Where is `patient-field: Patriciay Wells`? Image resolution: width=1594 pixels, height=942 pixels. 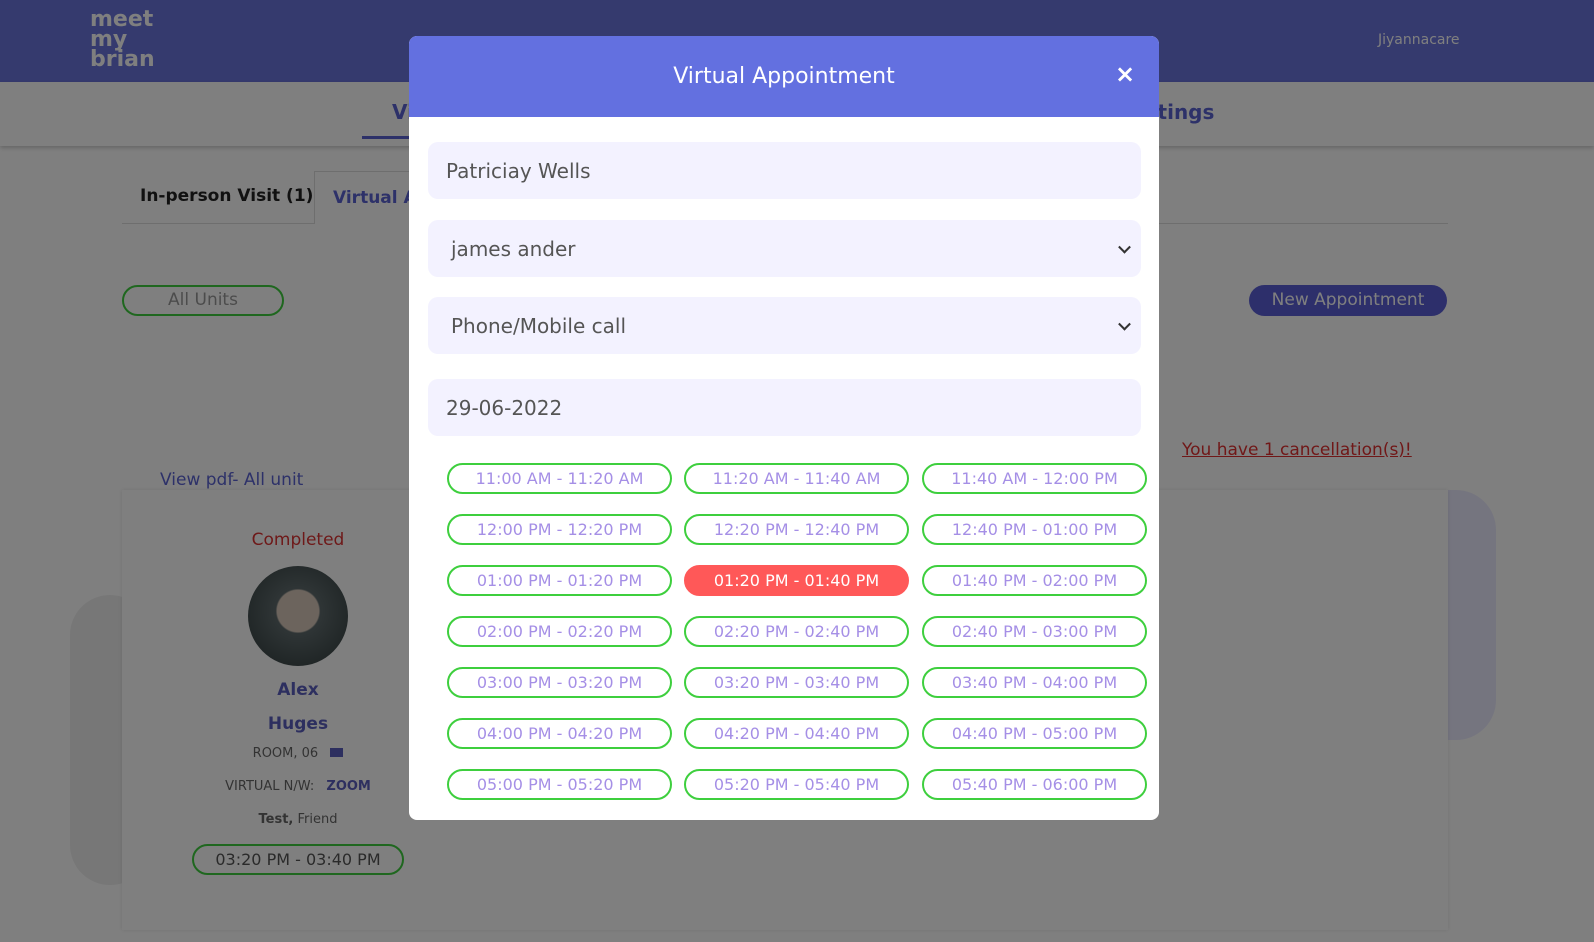
patient-field: Patriciay Wells is located at coordinates (784, 170).